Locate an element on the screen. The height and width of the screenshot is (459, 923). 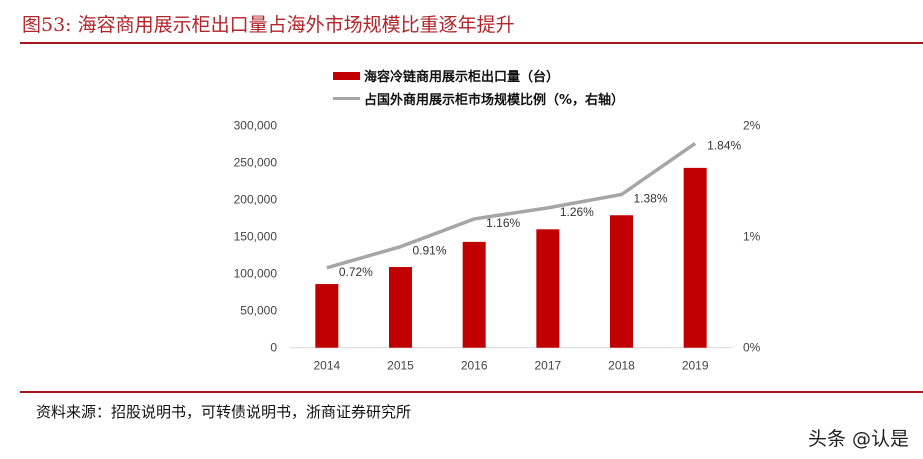
title-rule is located at coordinates (471, 43).